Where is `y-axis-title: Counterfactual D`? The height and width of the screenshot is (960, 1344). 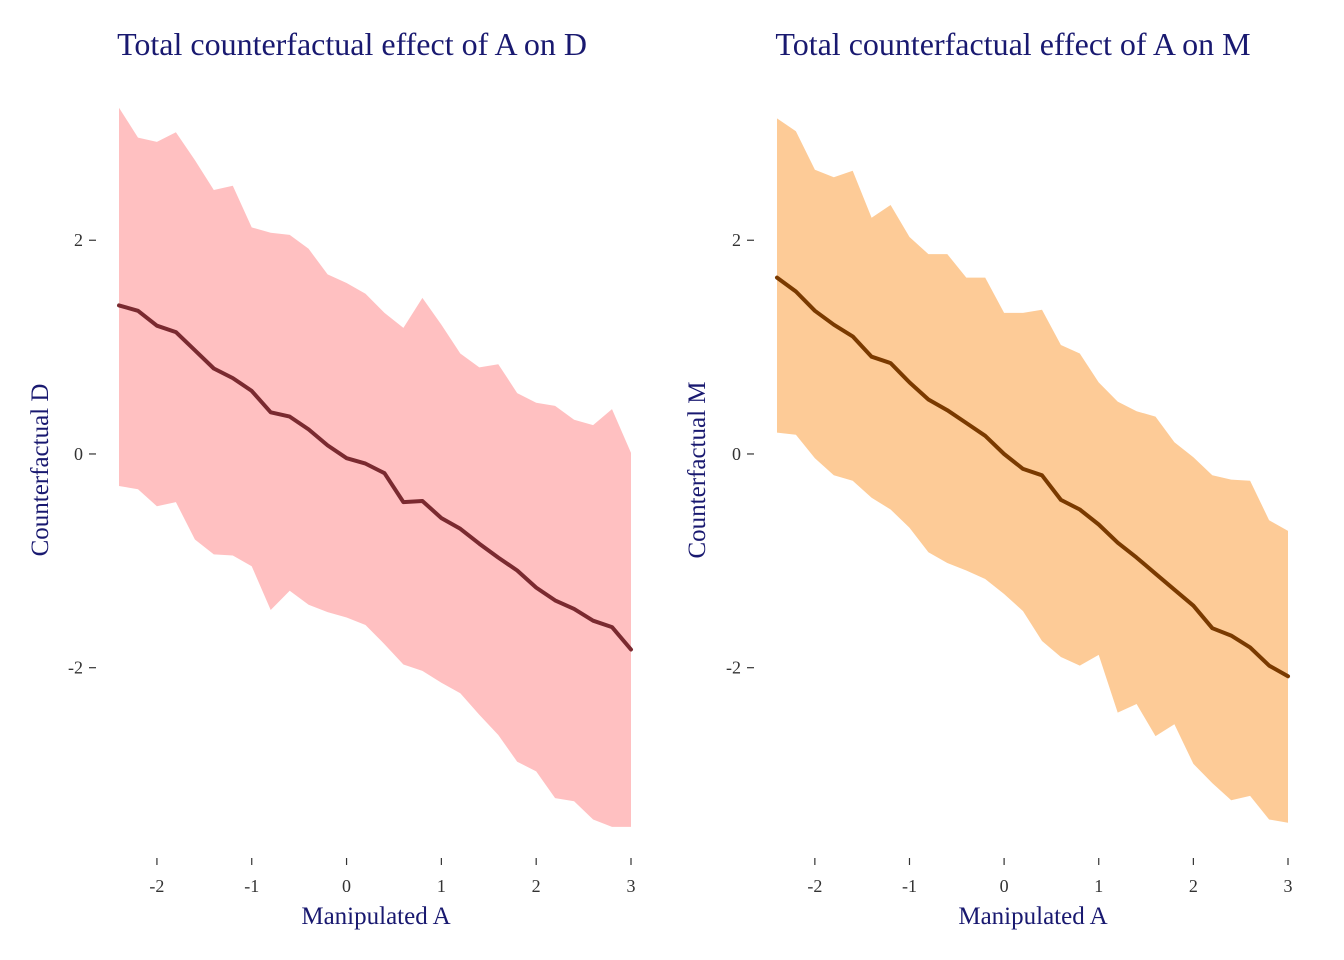
y-axis-title: Counterfactual D is located at coordinates (40, 470).